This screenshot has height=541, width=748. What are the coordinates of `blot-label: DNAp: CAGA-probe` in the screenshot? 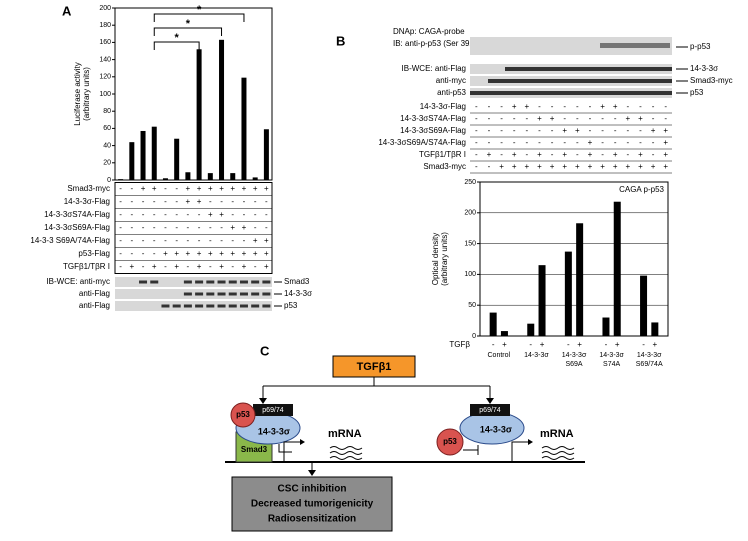 It's located at (429, 31).